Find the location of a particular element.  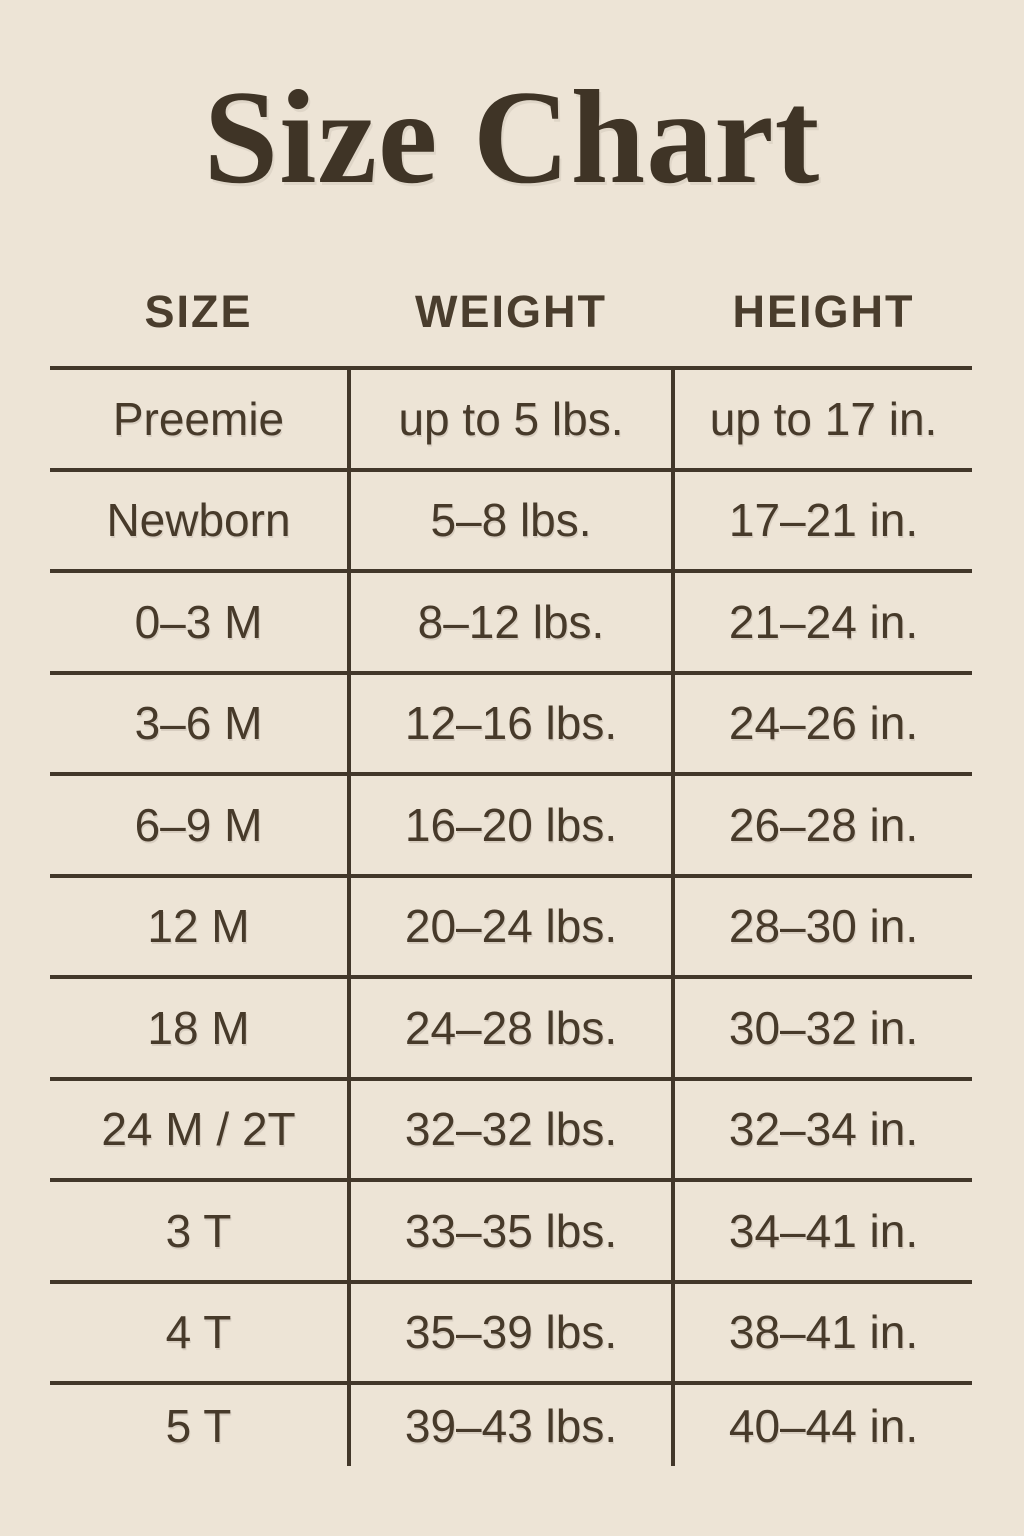

table-row: Preemie up to 5 lbs. up to 17 in. is located at coordinates (511, 417).